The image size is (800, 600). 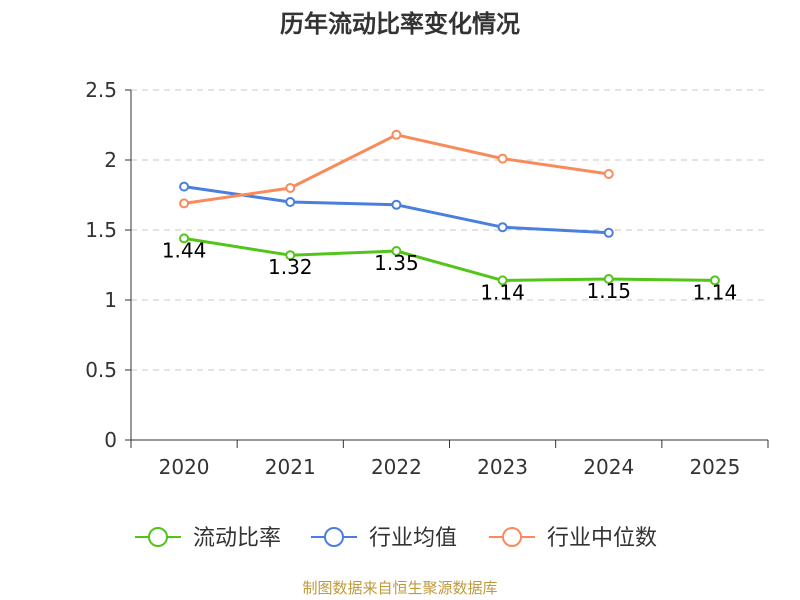 What do you see at coordinates (400, 588) in the screenshot?
I see `source-note: 制图数据来自恒生聚源数据库` at bounding box center [400, 588].